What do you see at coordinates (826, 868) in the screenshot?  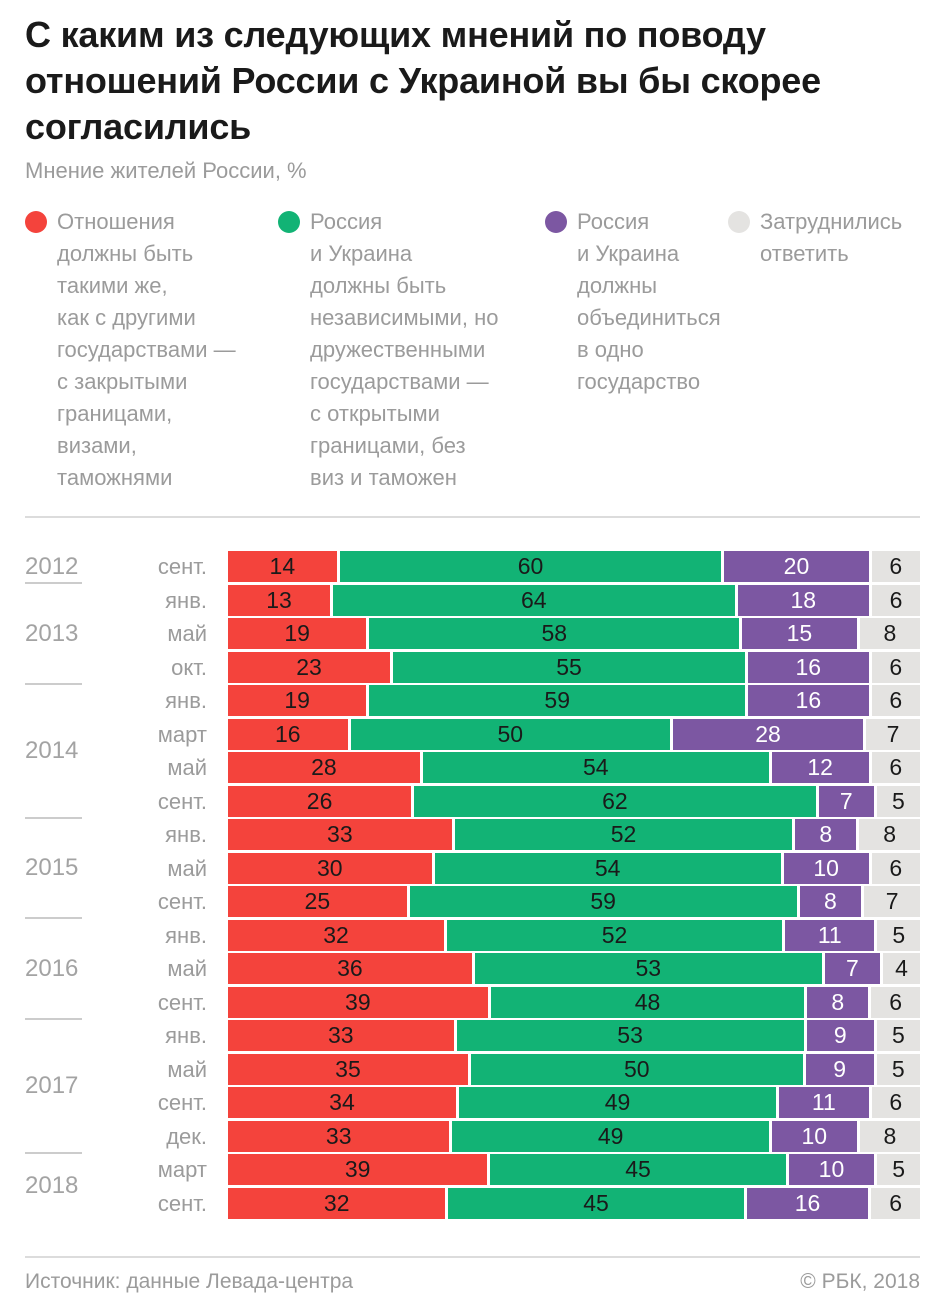 I see `bar-segment-unite-one-state: 10` at bounding box center [826, 868].